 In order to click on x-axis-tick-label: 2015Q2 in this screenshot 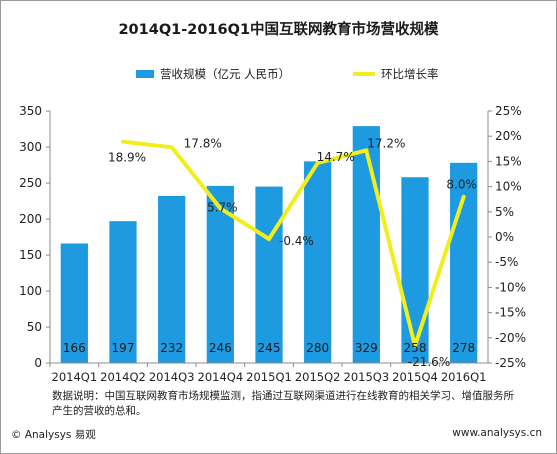, I will do `click(318, 377)`.